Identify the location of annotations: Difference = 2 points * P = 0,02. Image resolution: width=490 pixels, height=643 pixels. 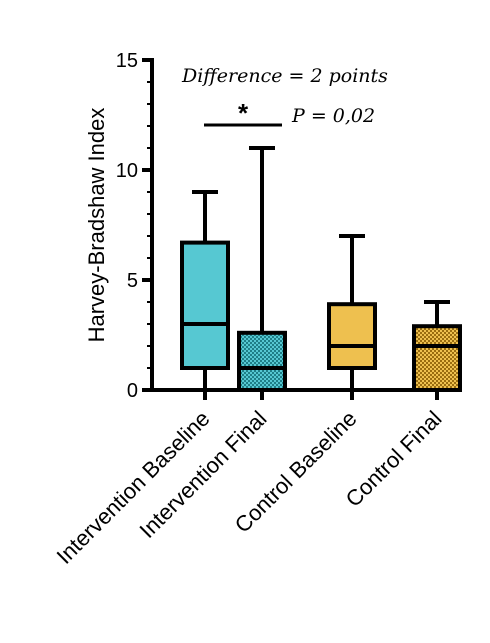
(284, 96).